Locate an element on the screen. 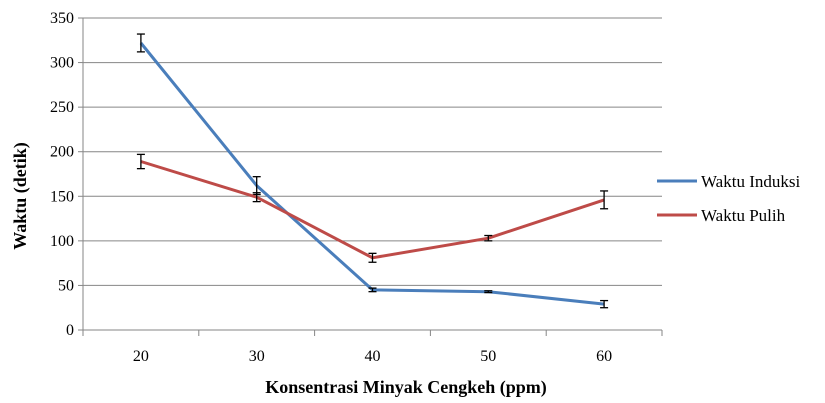 This screenshot has height=403, width=825. x-tick-label: 50 is located at coordinates (488, 356).